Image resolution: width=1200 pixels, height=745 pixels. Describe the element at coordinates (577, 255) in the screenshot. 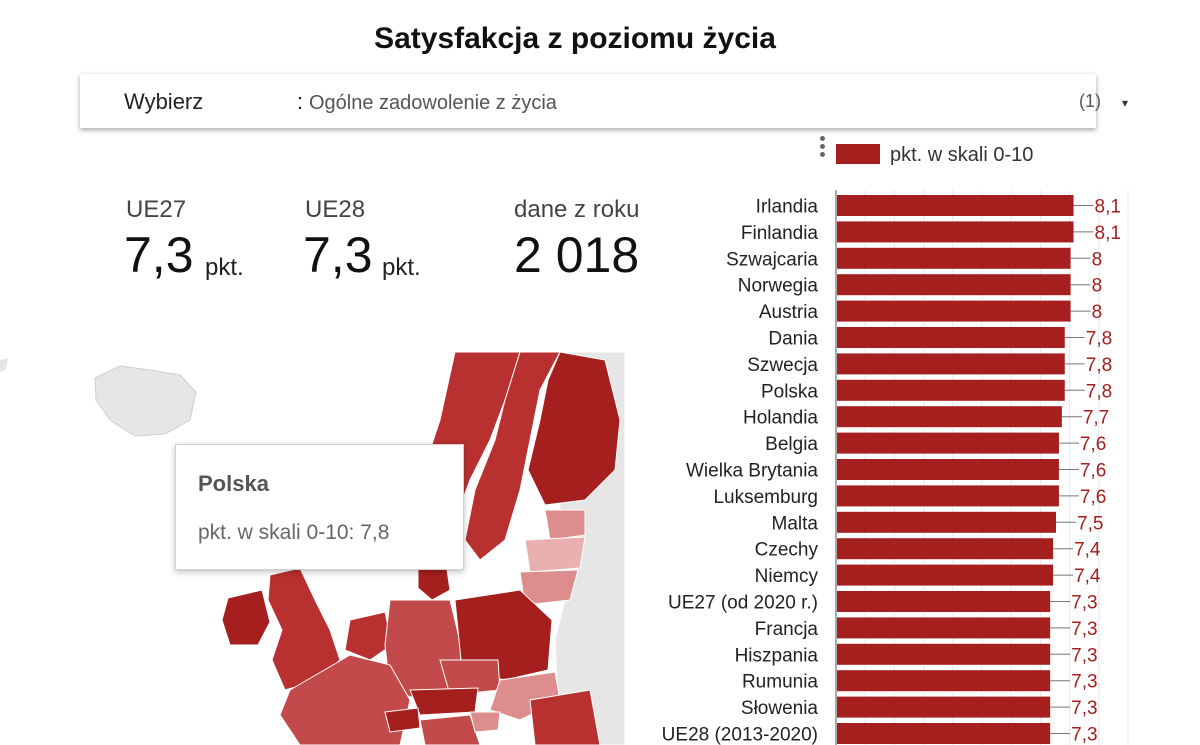

I see `kpi-year-value: 2 018` at that location.